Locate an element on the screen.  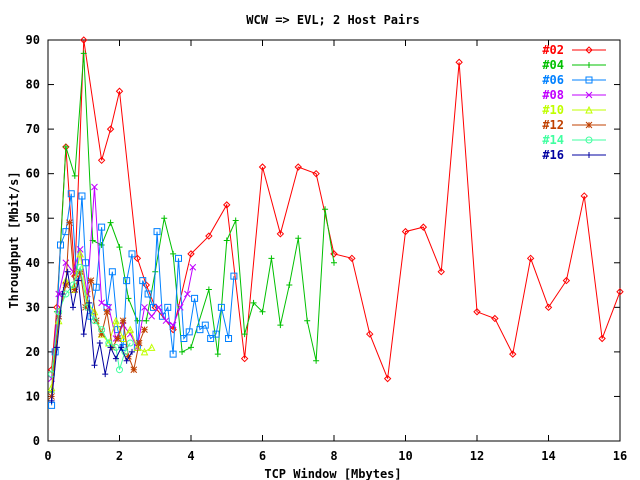
y-tick-label: 0 is located at coordinates (36, 441).